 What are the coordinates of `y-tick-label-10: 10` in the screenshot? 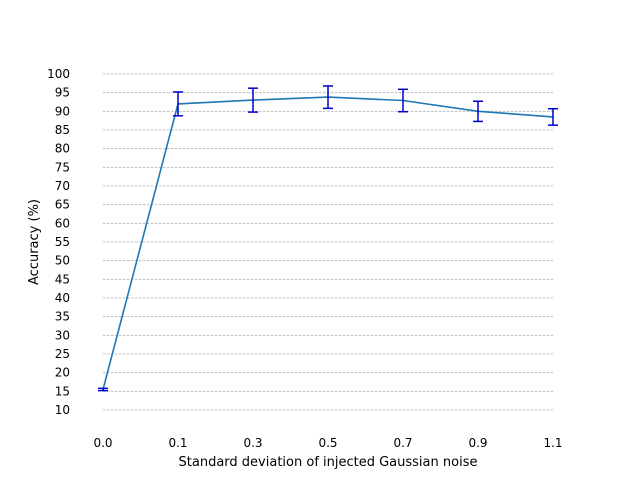 It's located at (62, 410).